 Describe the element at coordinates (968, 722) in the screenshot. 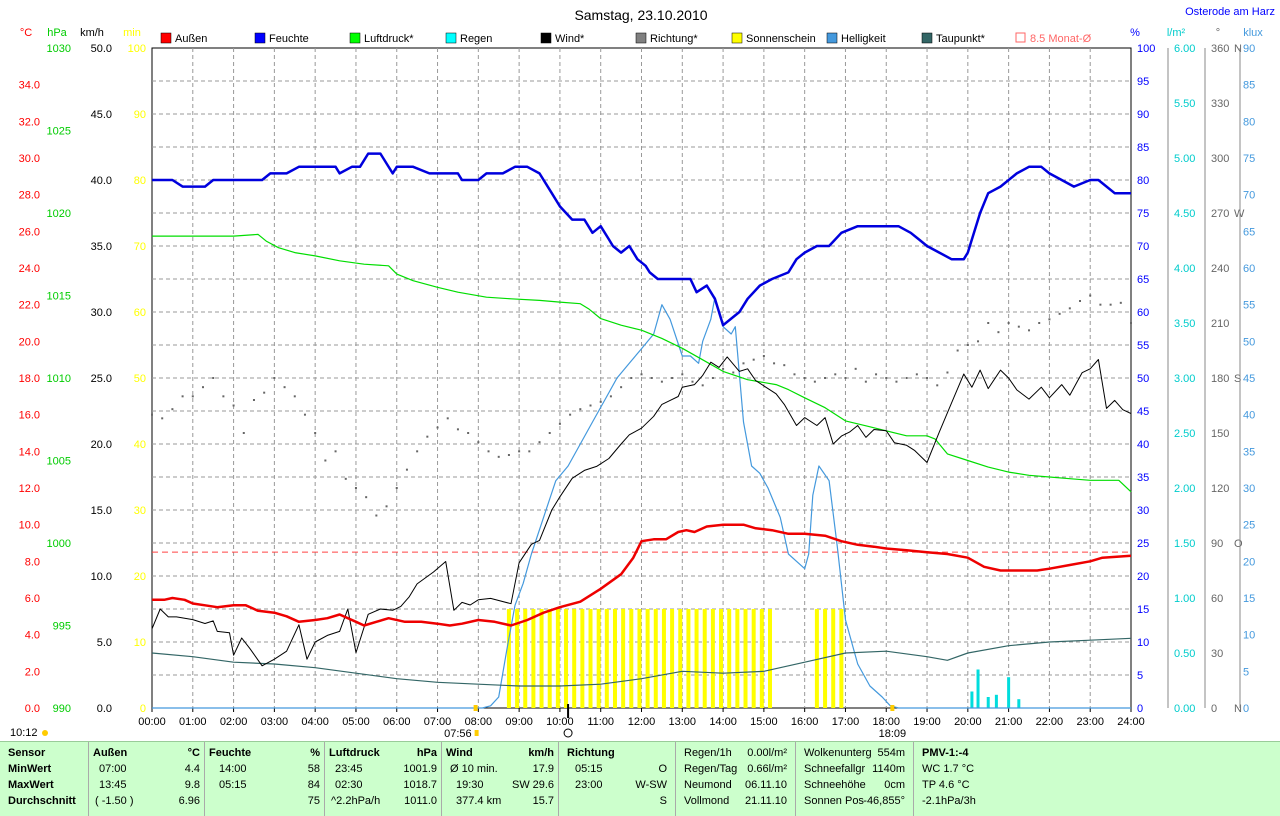

I see `x-tick-label: 20:00` at that location.